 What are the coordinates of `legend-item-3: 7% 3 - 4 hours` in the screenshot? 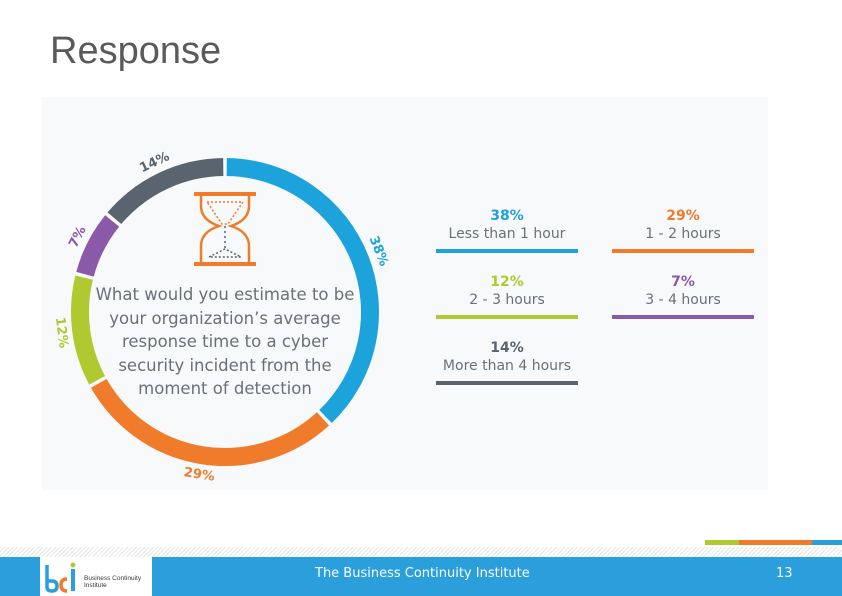 It's located at (683, 296).